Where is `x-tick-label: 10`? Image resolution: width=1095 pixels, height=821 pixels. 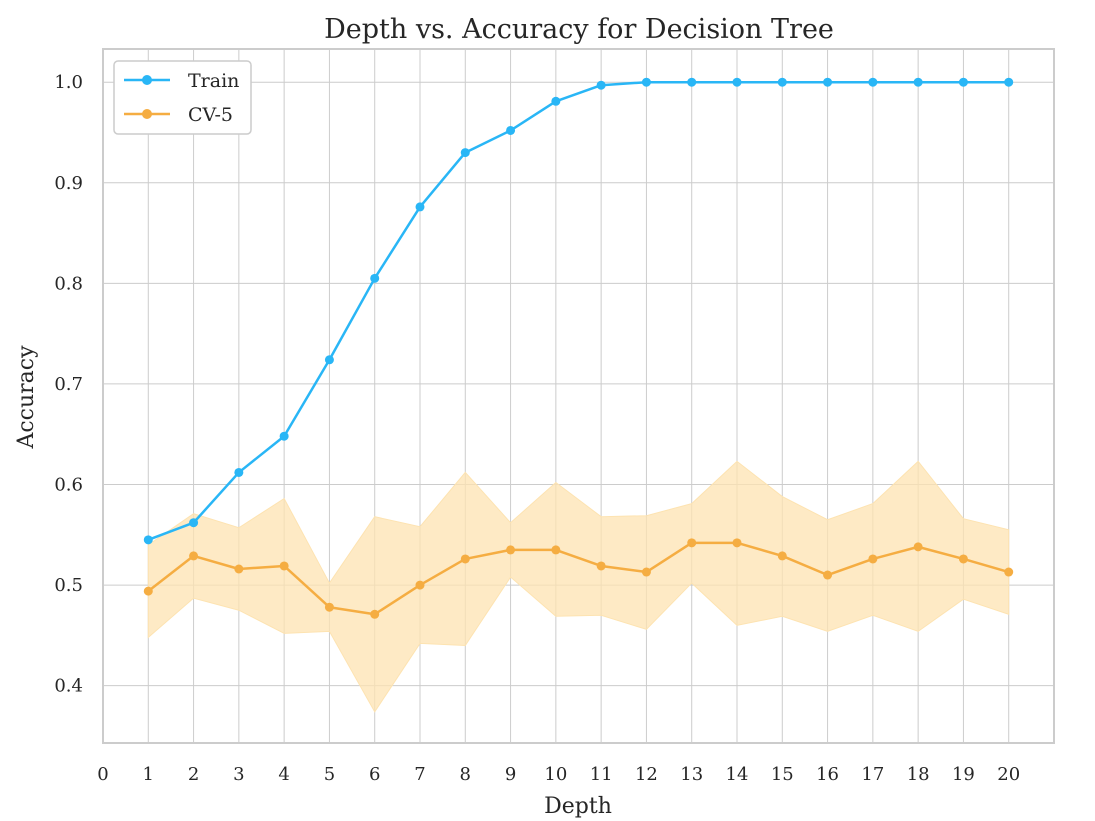
x-tick-label: 10 is located at coordinates (555, 774).